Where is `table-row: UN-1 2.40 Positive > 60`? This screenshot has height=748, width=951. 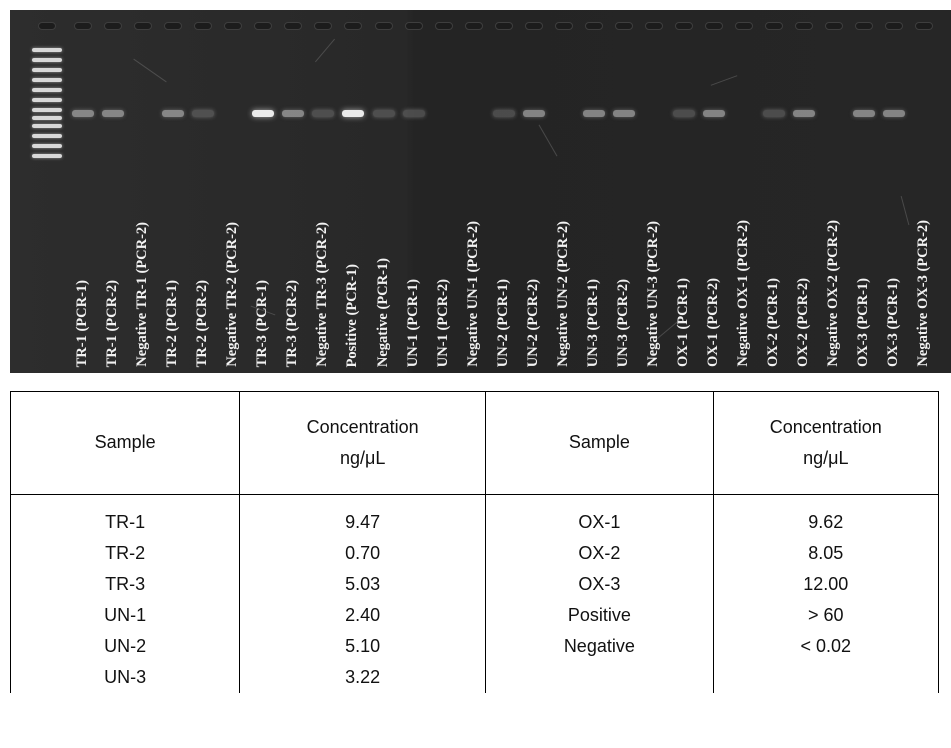
table-row: UN-1 2.40 Positive > 60 is located at coordinates (474, 615).